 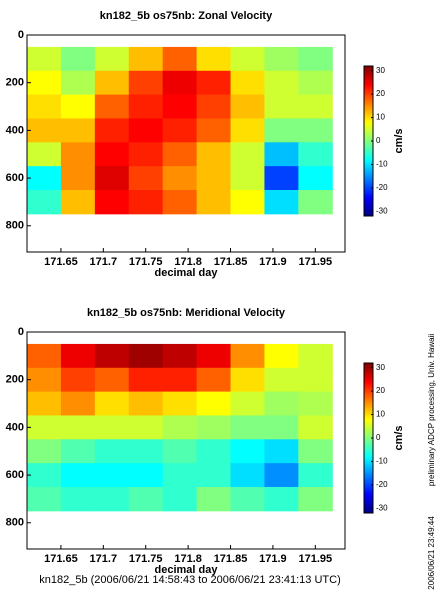 I want to click on x-tick-label: 171.75, so click(x=146, y=262).